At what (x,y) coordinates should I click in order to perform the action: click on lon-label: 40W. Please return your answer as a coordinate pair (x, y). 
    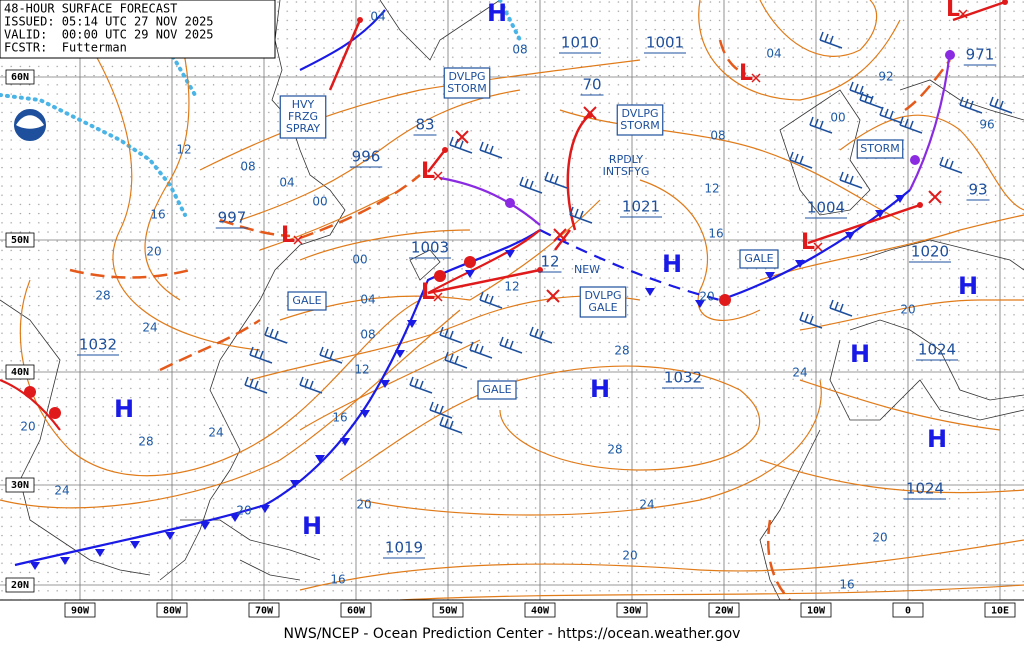
    Looking at the image, I should click on (540, 611).